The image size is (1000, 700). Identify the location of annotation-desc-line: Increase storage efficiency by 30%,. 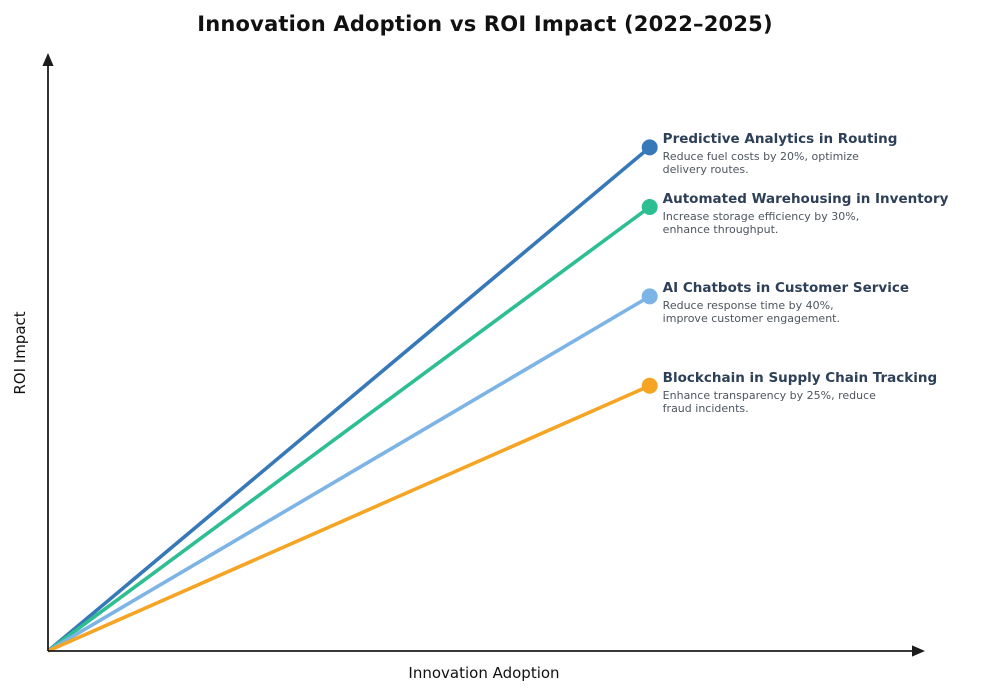
(761, 216).